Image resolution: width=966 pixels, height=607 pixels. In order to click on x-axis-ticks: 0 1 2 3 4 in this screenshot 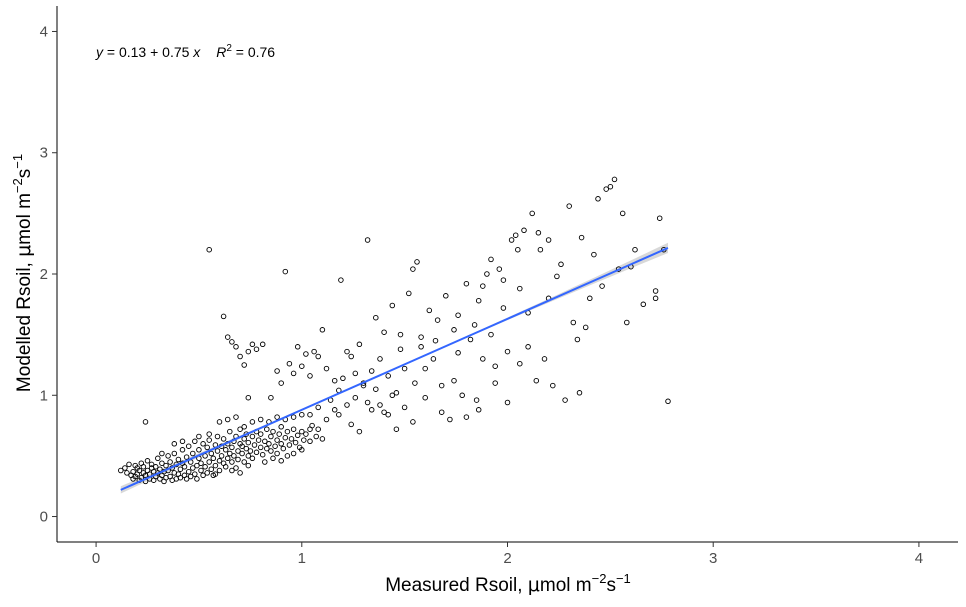, I will do `click(507, 554)`.